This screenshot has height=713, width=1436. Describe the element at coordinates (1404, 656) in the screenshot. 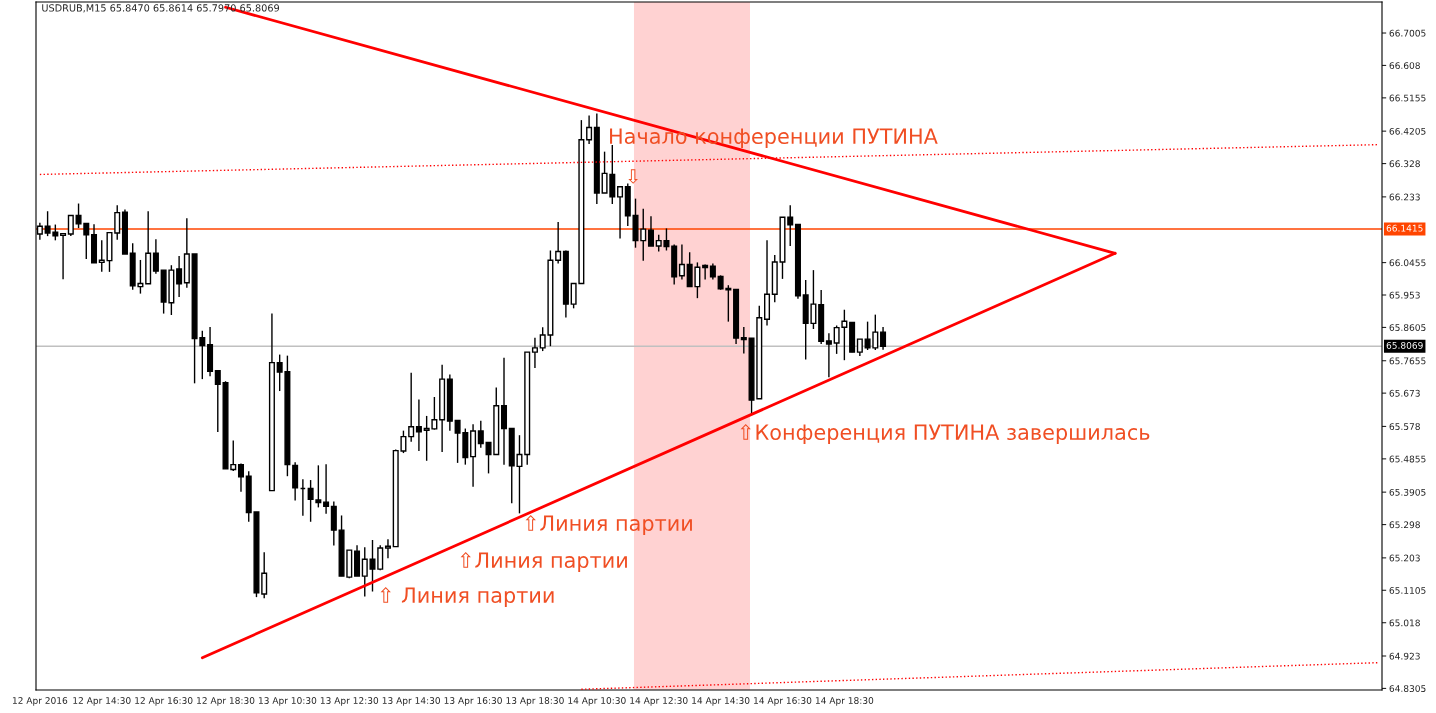

I see `y-tick-label: 64.923` at that location.